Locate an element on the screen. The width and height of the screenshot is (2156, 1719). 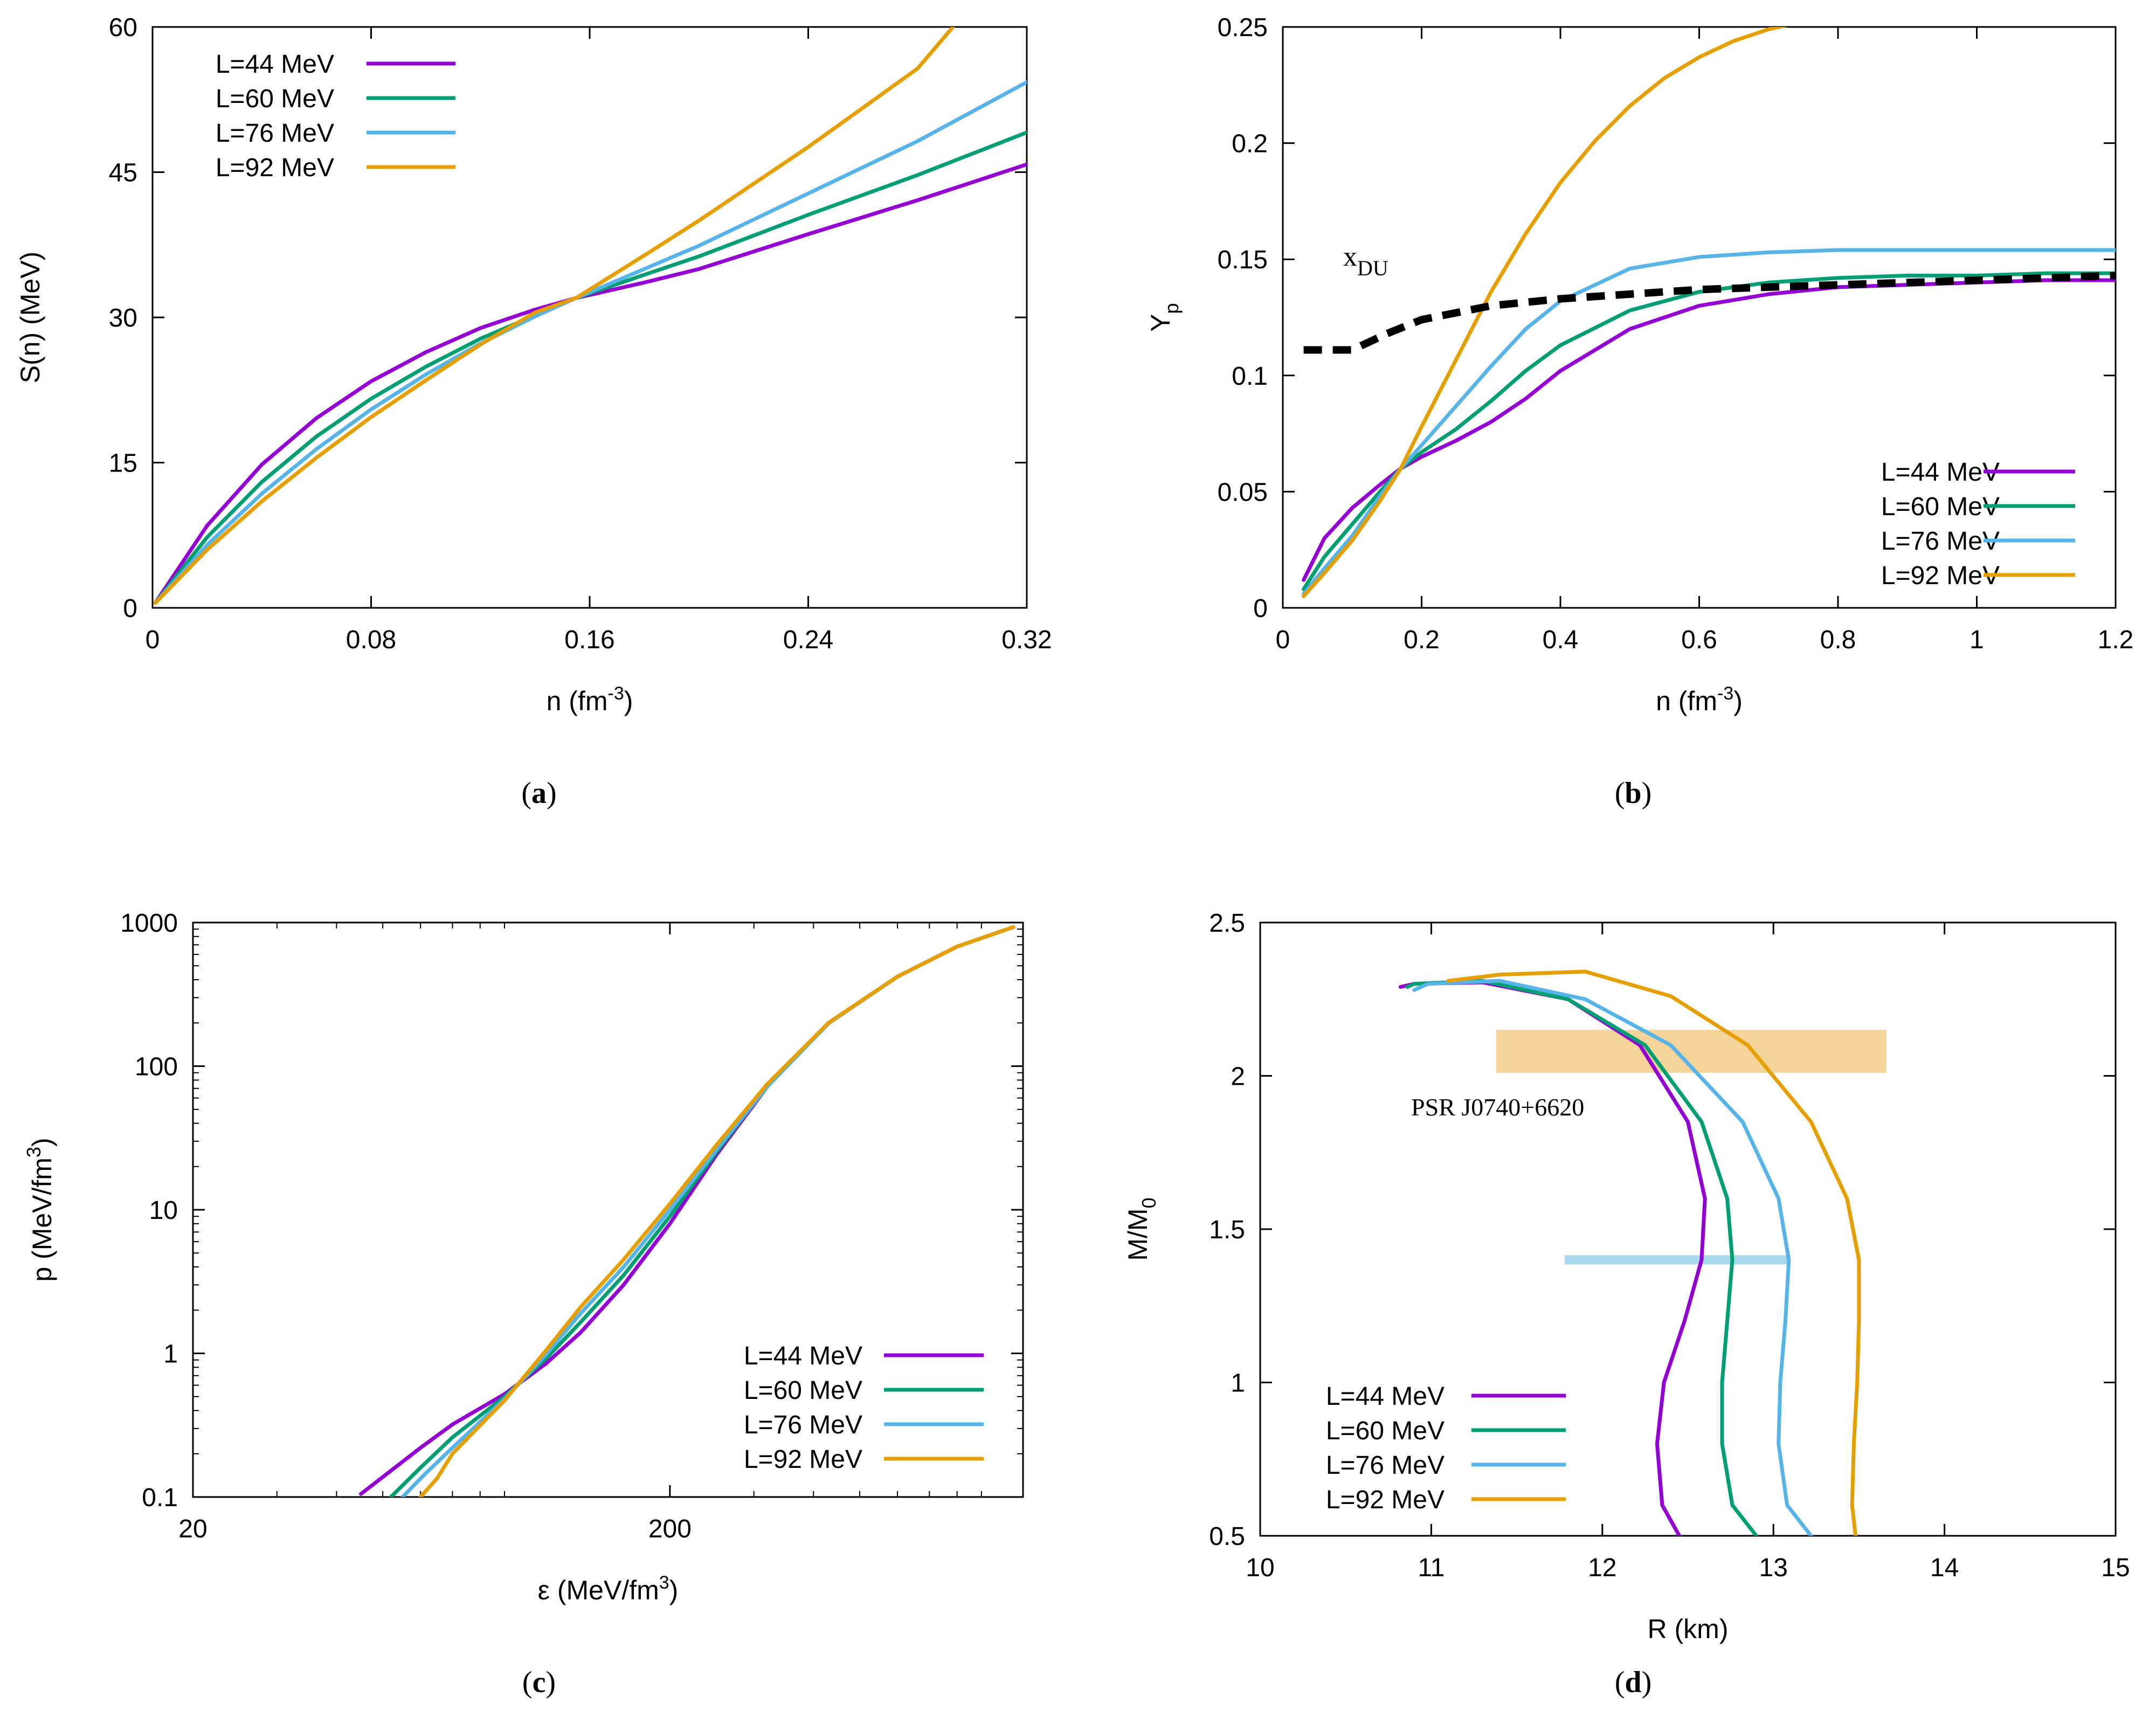
y-tick-label-c: 1 is located at coordinates (170, 1355).